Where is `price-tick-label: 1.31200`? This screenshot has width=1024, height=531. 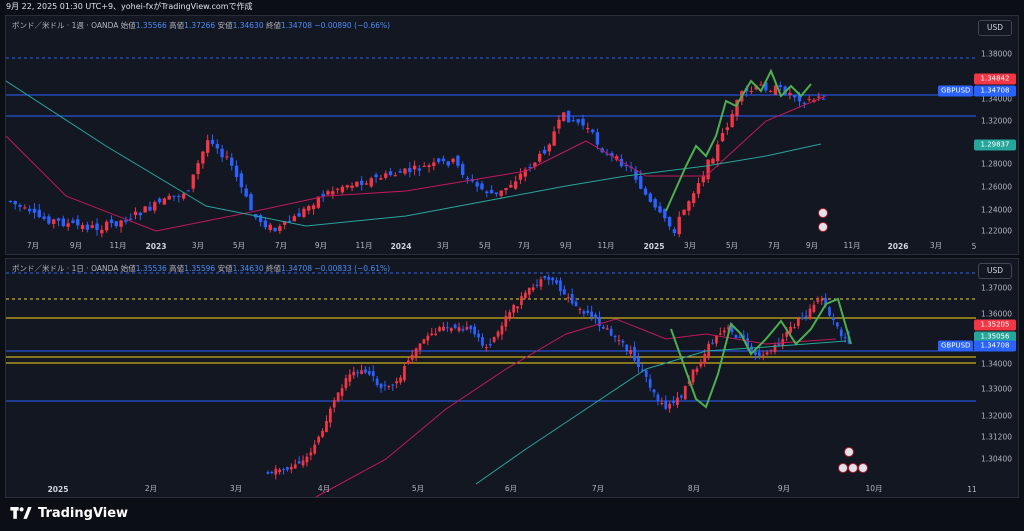
price-tick-label: 1.31200 is located at coordinates (996, 437).